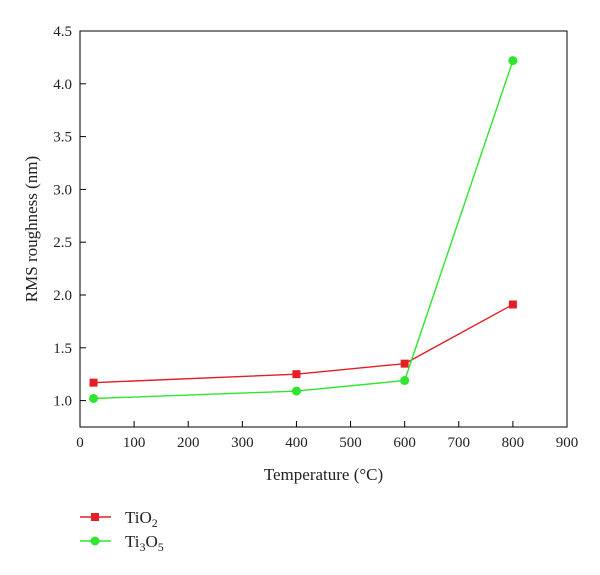 The width and height of the screenshot is (600, 575). Describe the element at coordinates (62, 296) in the screenshot. I see `y-tick-label: 2.0` at that location.